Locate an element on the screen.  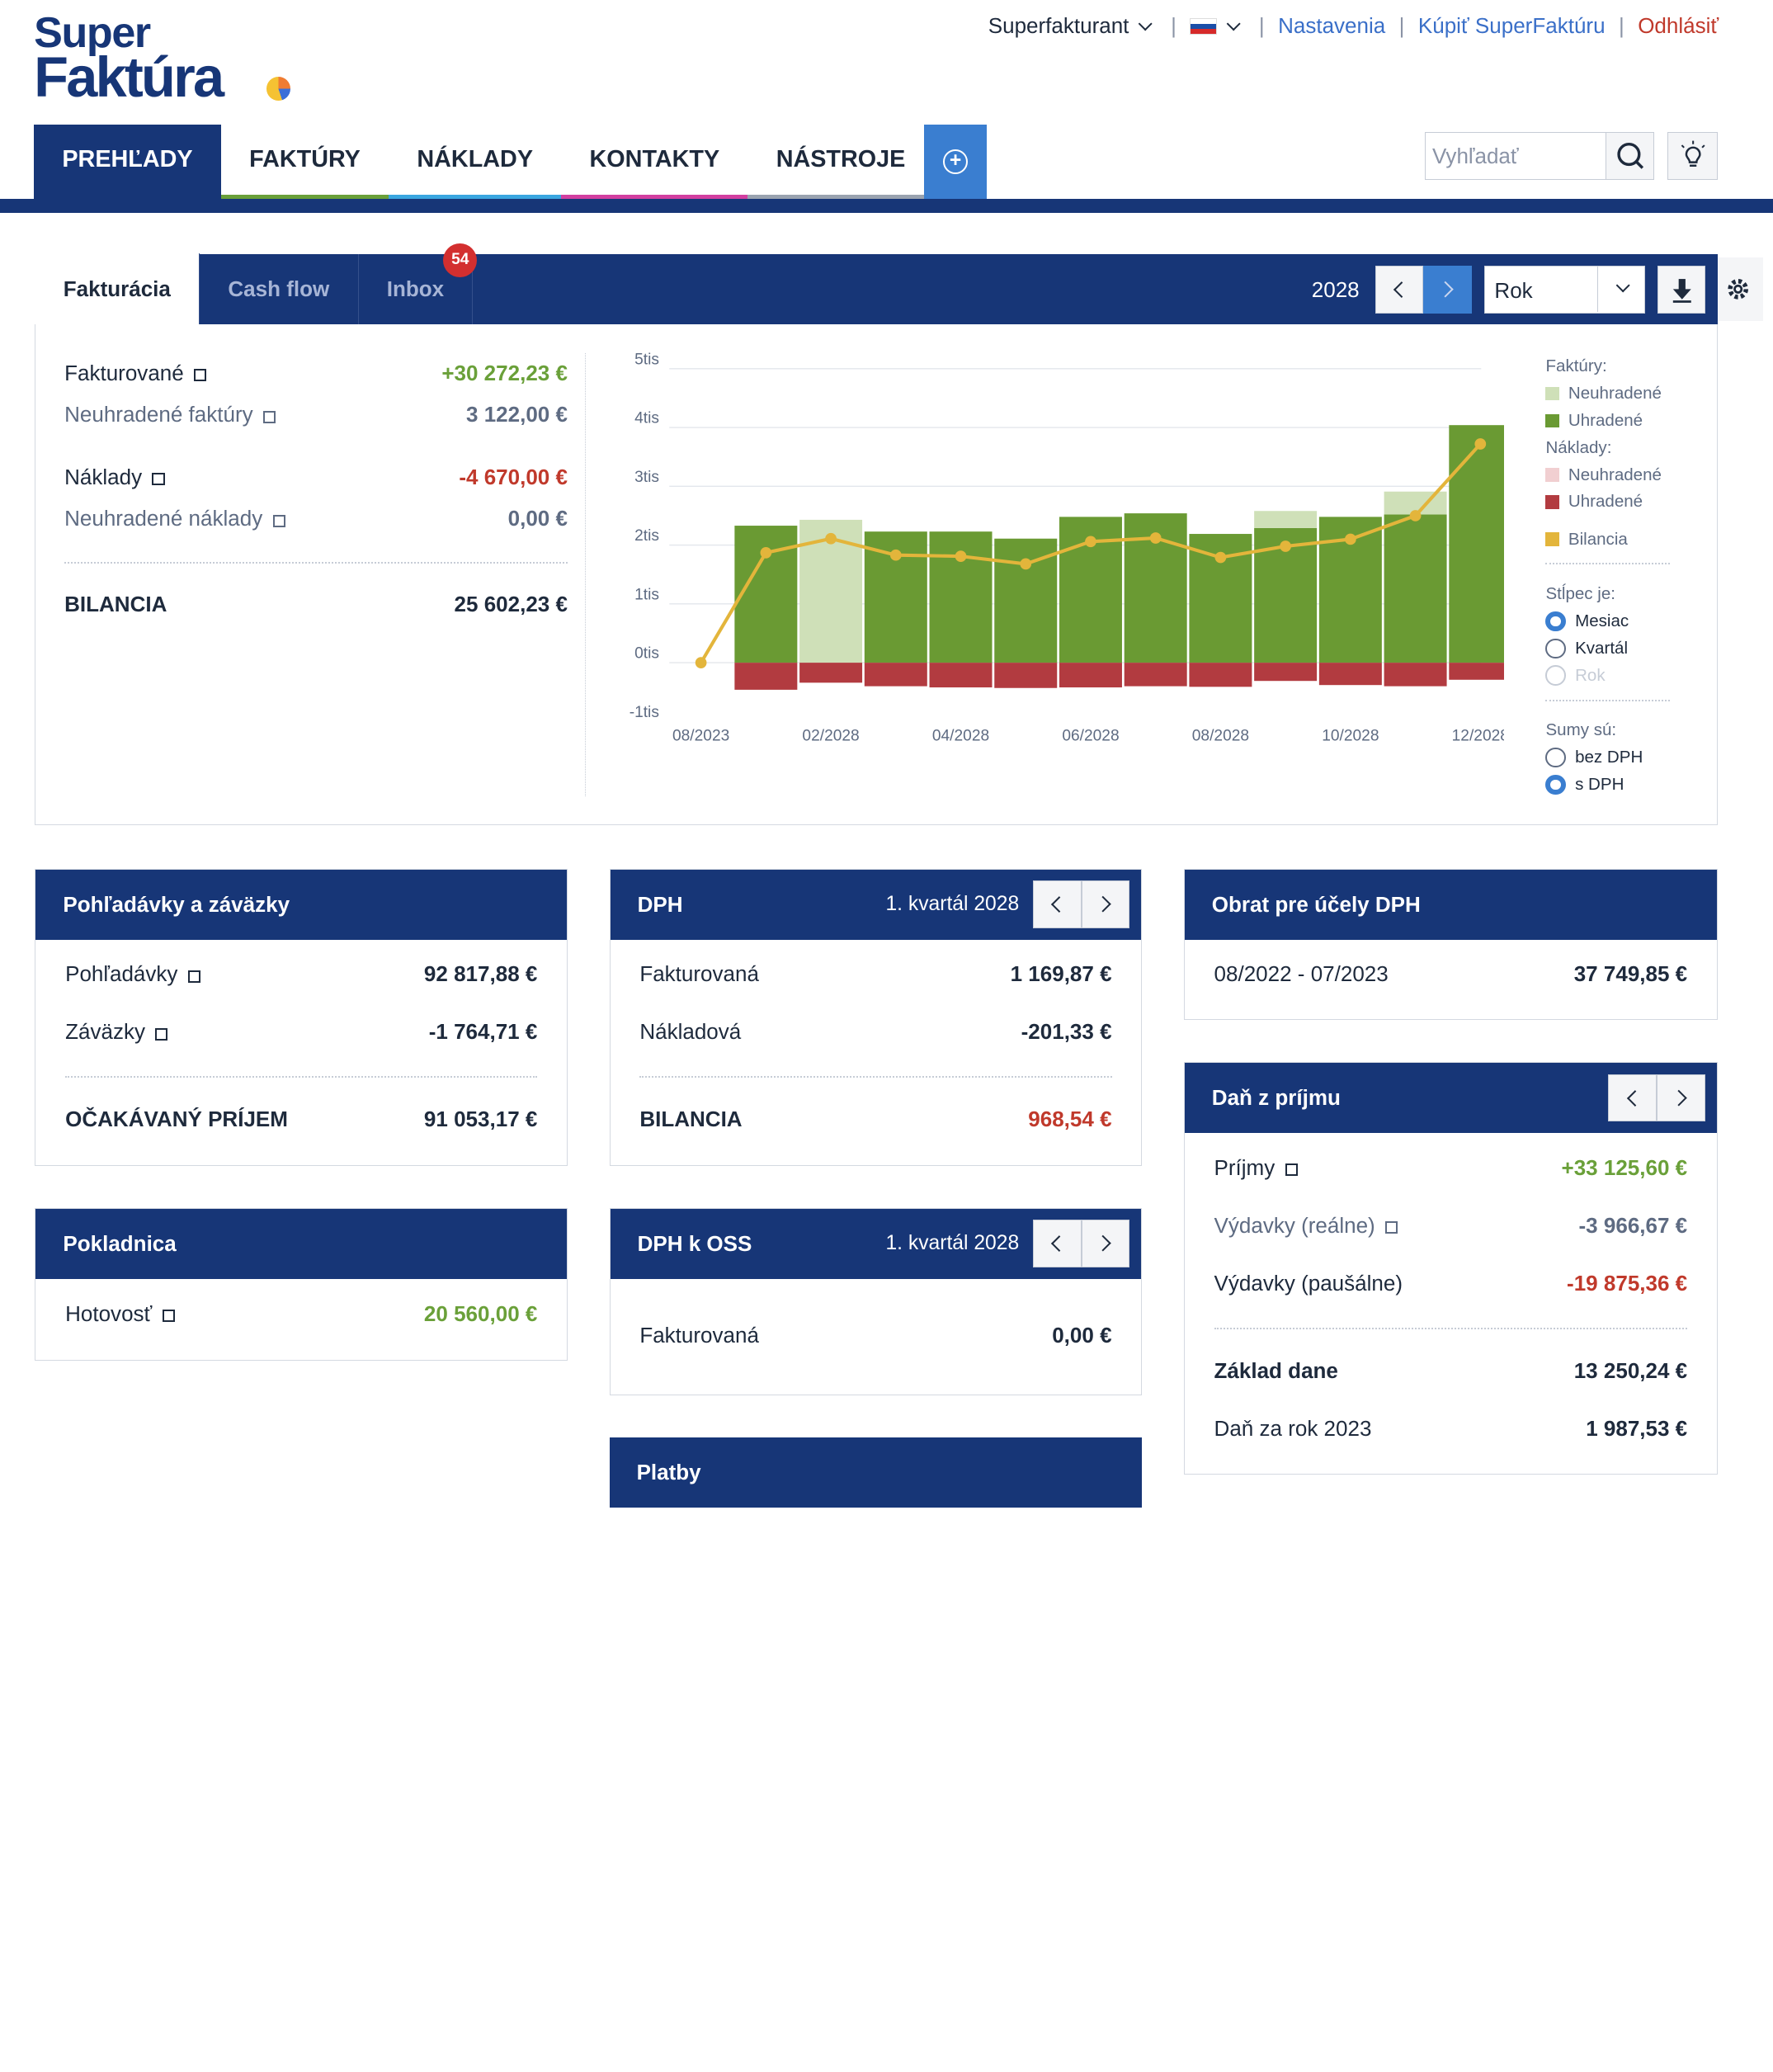
widget-header: Daň z príjmu is located at coordinates (1450, 1097).